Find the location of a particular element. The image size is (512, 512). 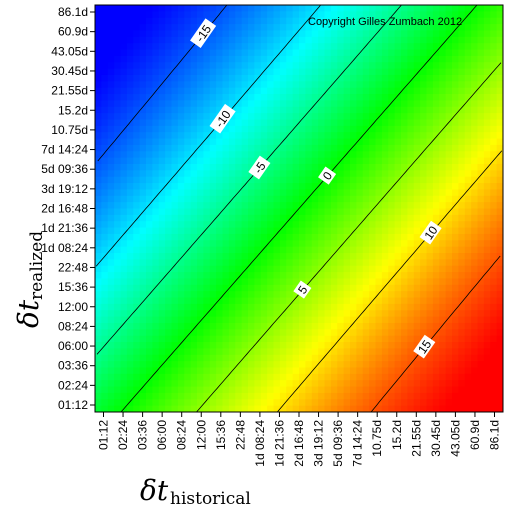

y-tick-label: 10.75d is located at coordinates (69, 130).